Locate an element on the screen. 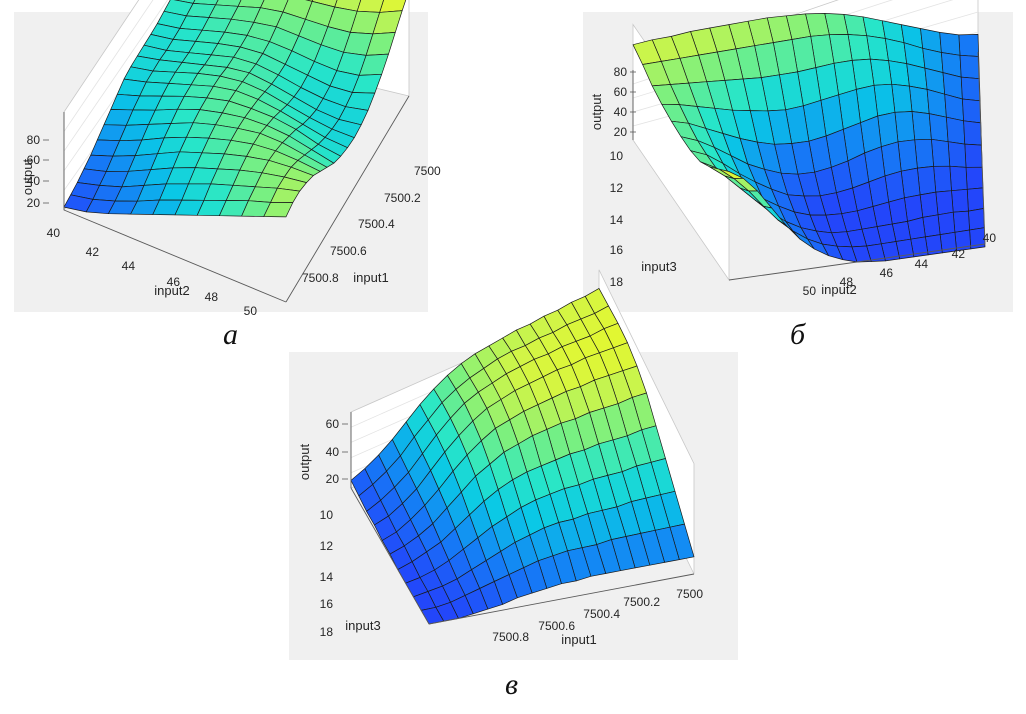 Image resolution: width=1026 pixels, height=714 pixels. caption-a: а is located at coordinates (230, 334).